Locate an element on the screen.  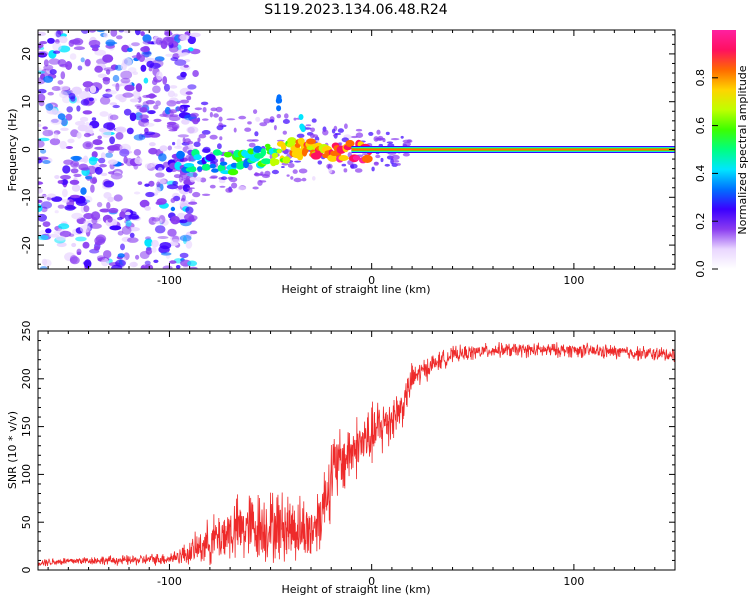
colorbar-tick-label: 0.8 is located at coordinates (700, 78).